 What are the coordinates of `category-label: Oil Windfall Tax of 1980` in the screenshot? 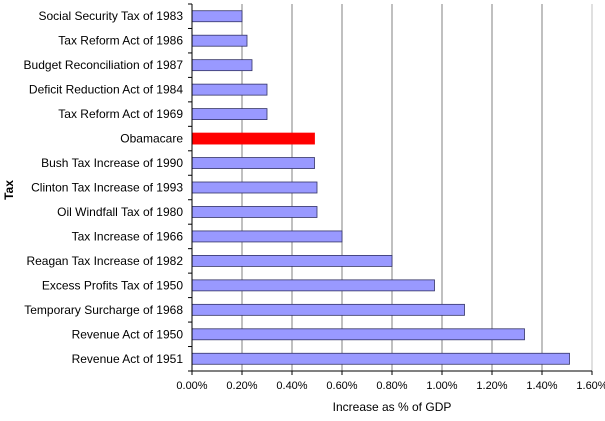 It's located at (120, 212).